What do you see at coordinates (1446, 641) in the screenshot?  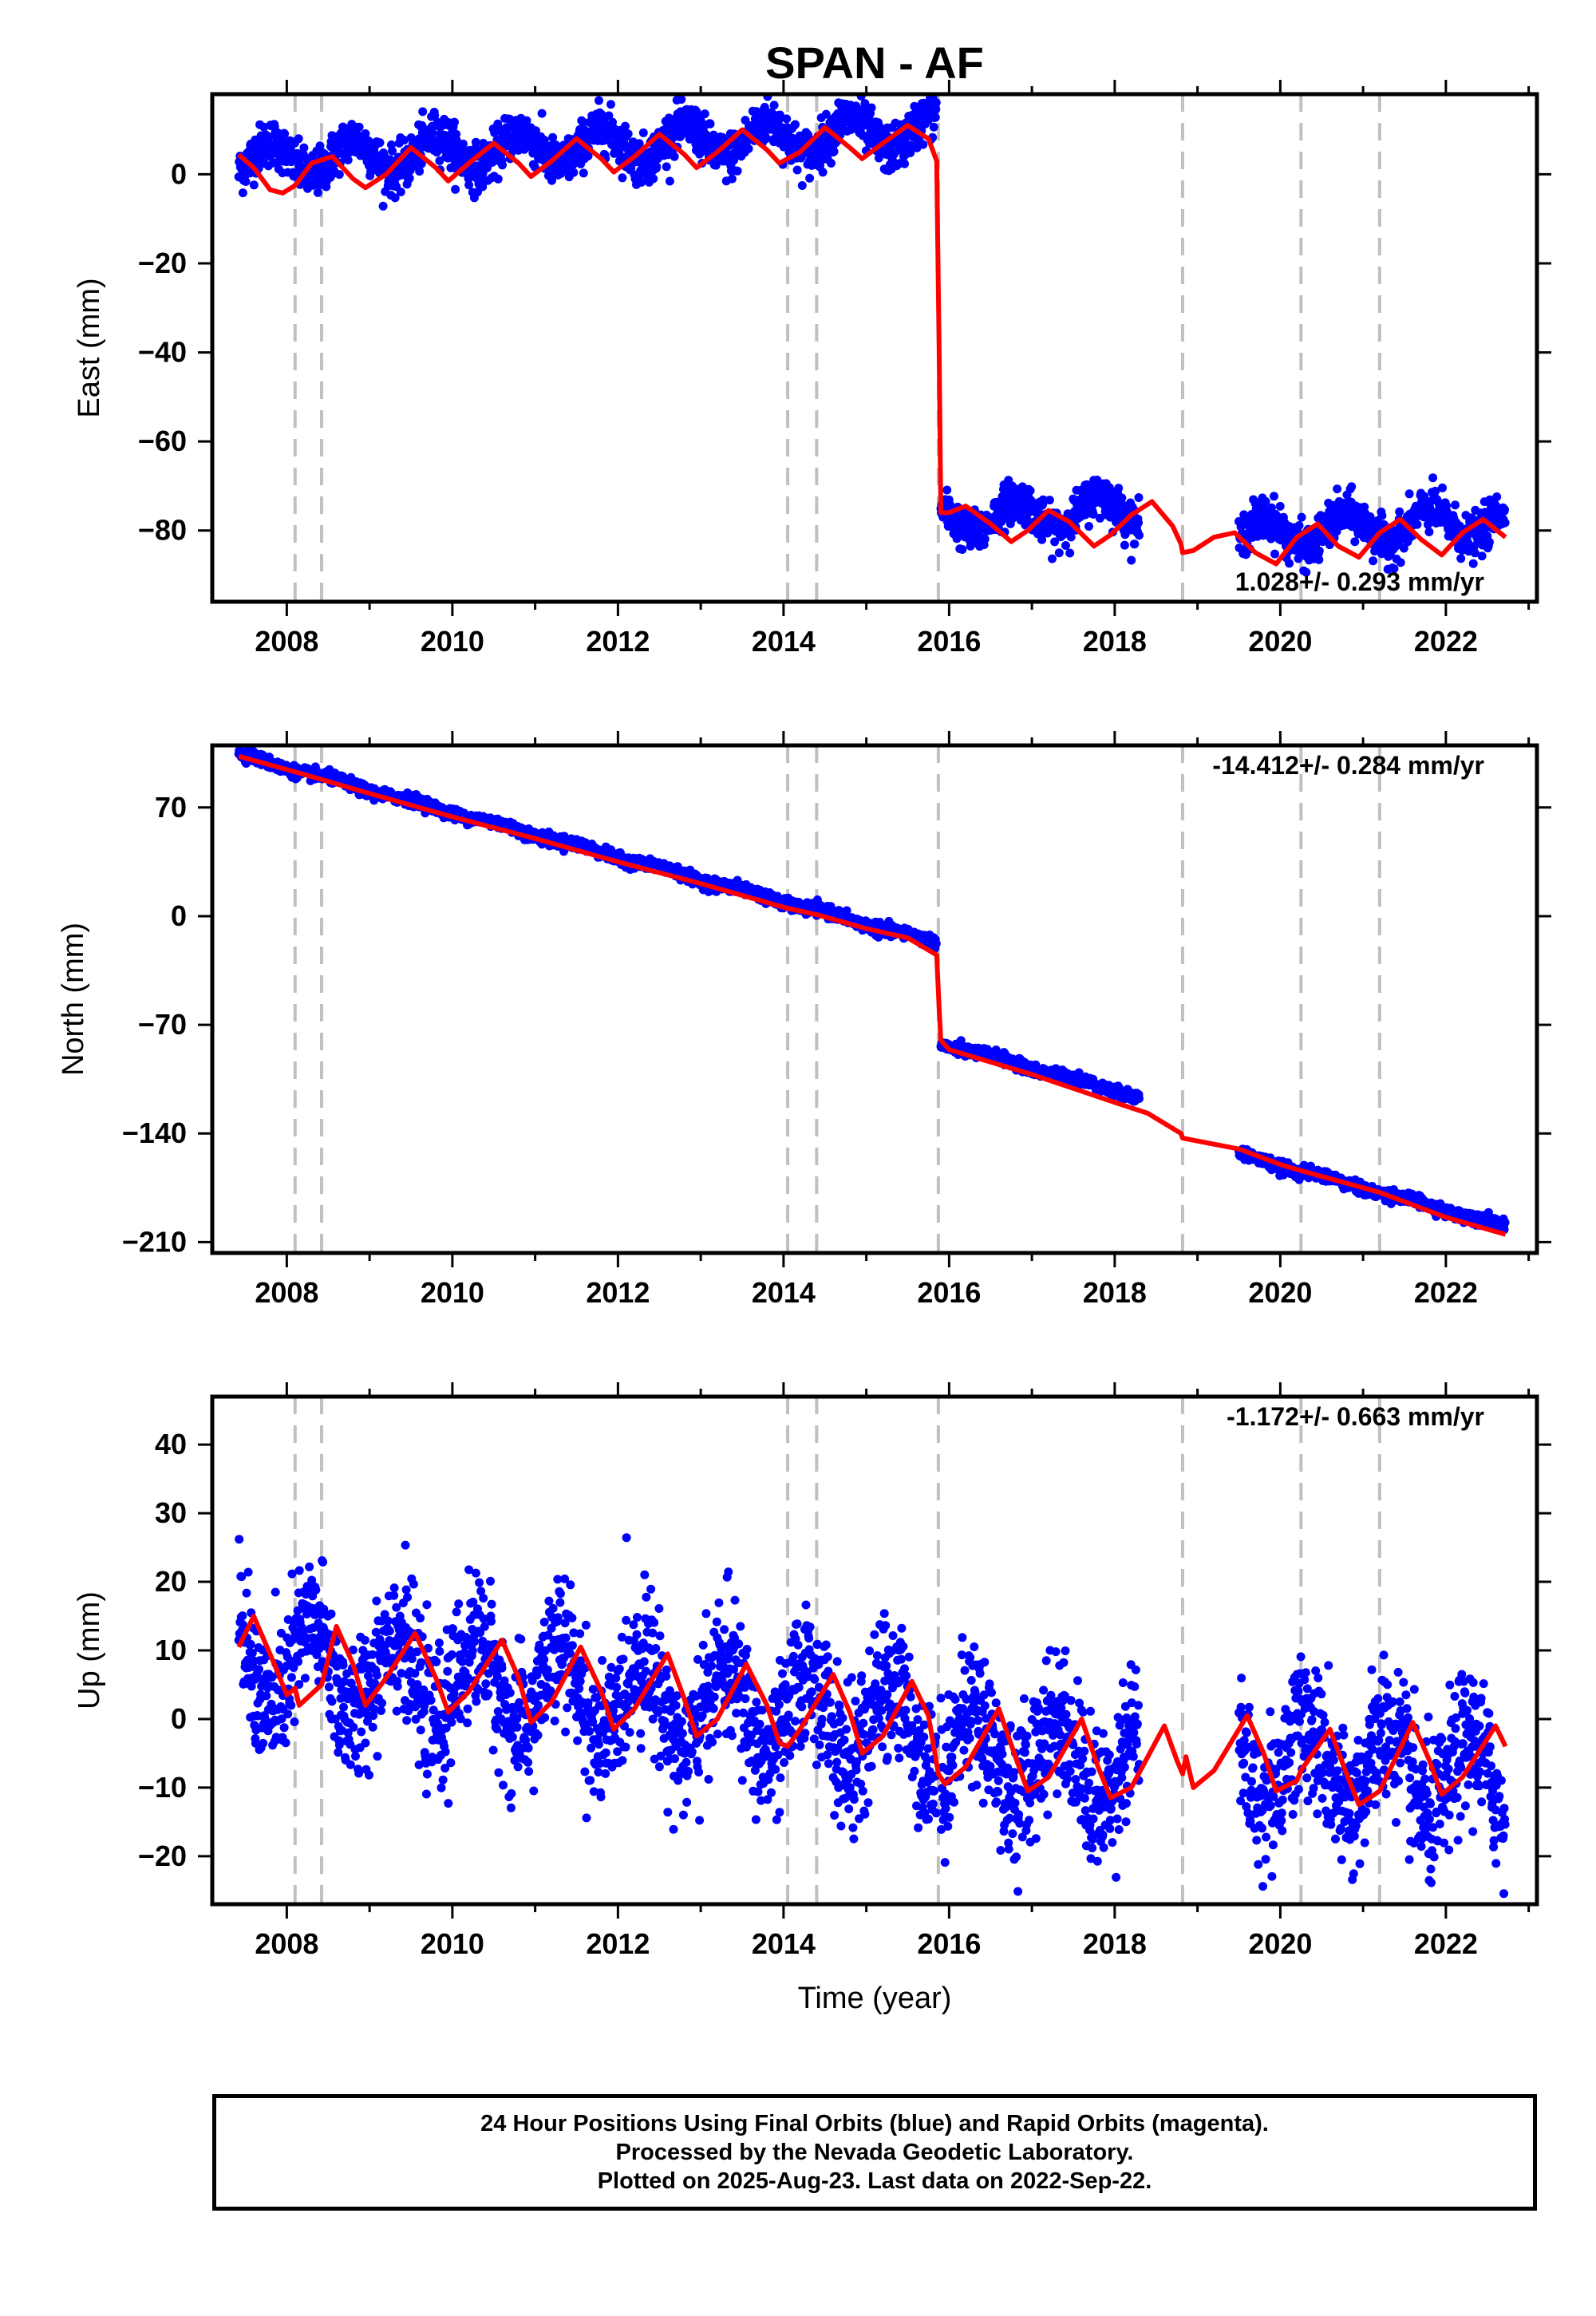 I see `x-tick-label: 2022` at bounding box center [1446, 641].